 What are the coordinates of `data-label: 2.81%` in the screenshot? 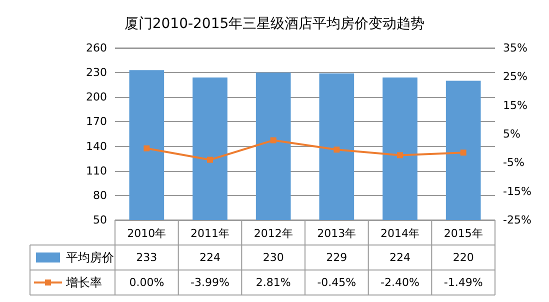 It's located at (273, 282).